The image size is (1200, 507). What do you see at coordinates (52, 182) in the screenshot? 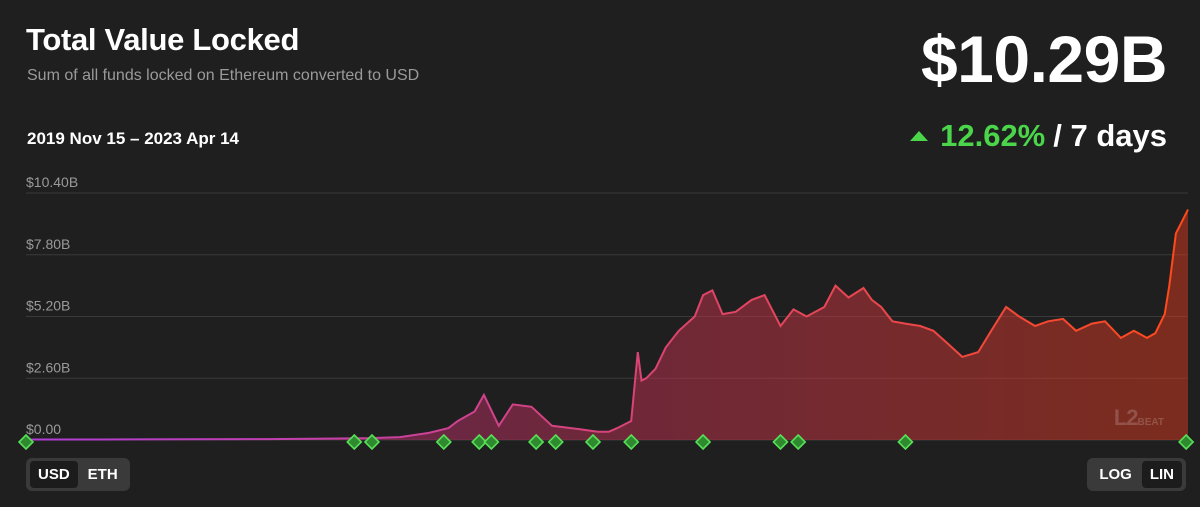
I see `y-tick-label: $10.40B` at bounding box center [52, 182].